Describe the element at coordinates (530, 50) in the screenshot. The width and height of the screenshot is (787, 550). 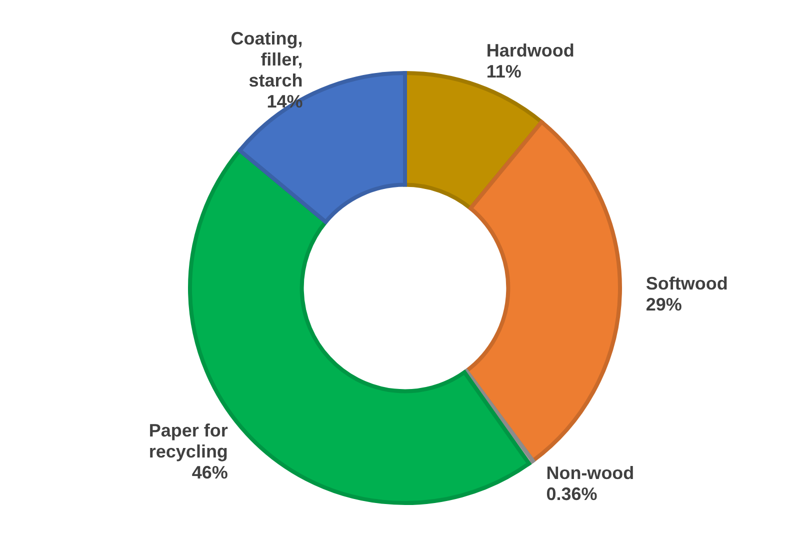
I see `slice-label: Hardwood` at that location.